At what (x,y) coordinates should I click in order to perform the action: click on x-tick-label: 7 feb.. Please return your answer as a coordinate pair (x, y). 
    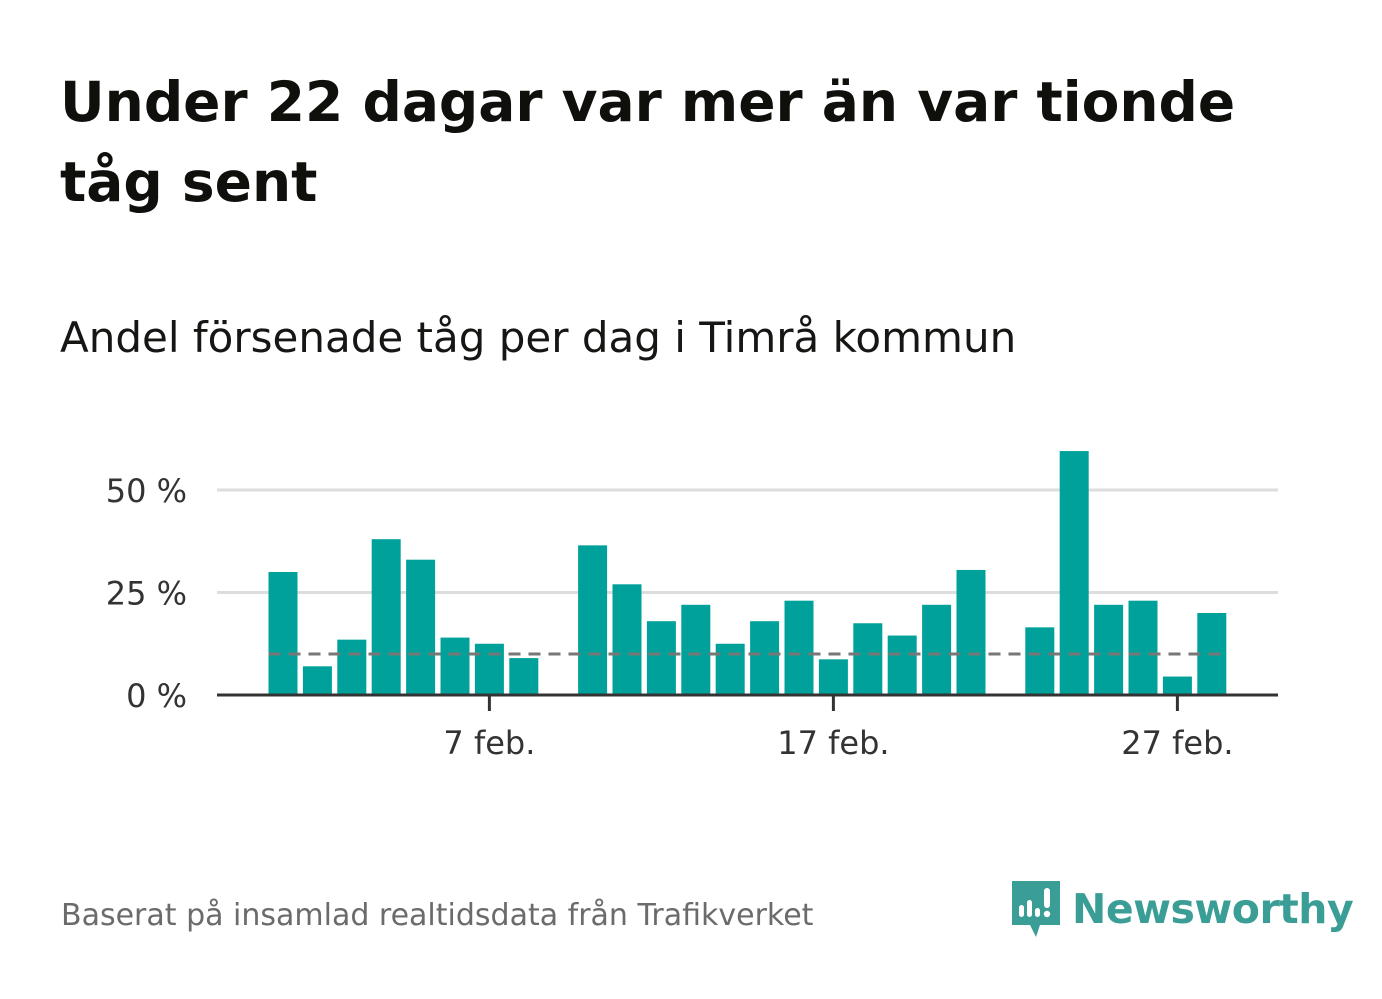
    Looking at the image, I should click on (489, 743).